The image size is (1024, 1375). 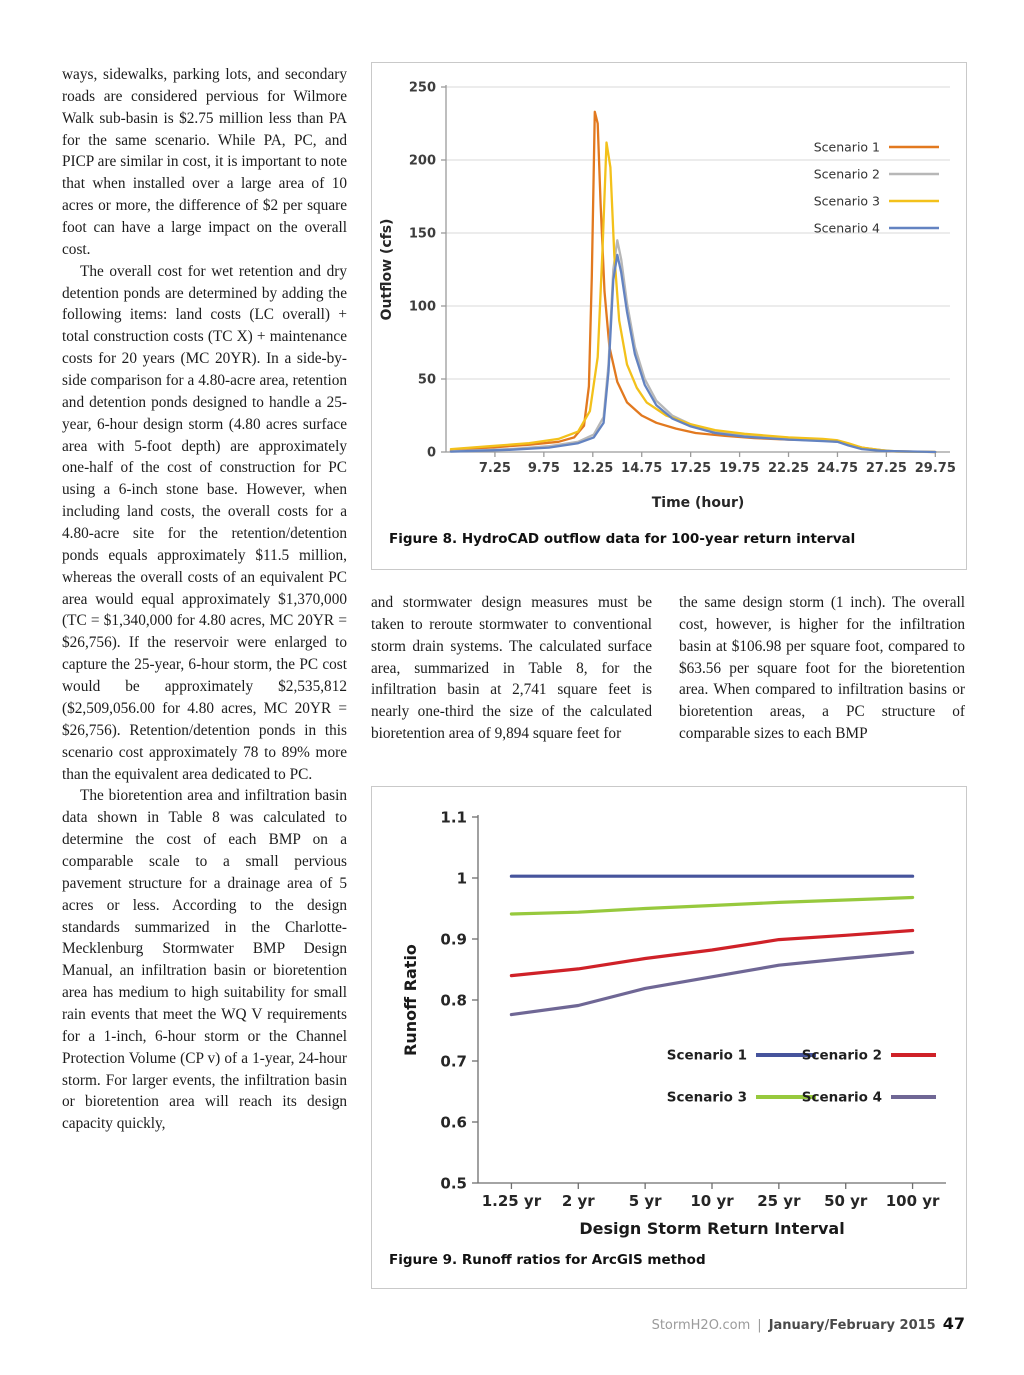 What do you see at coordinates (453, 817) in the screenshot?
I see `y-tick-label: 1.1` at bounding box center [453, 817].